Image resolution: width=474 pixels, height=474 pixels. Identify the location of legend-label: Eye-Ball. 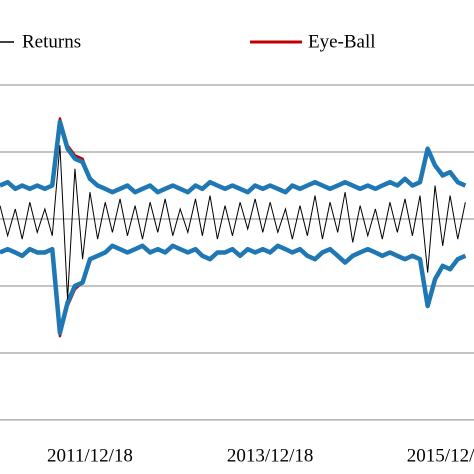
(342, 41).